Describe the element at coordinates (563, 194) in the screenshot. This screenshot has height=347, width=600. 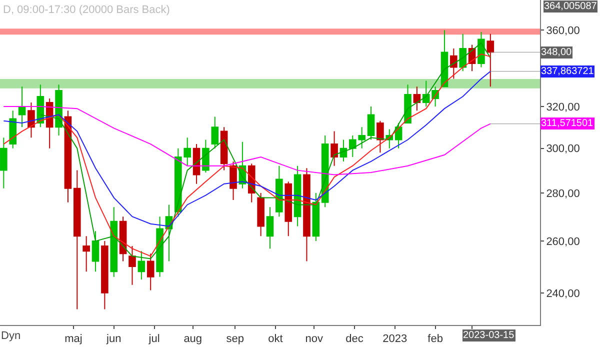
I see `y-tick-label: 280,00` at that location.